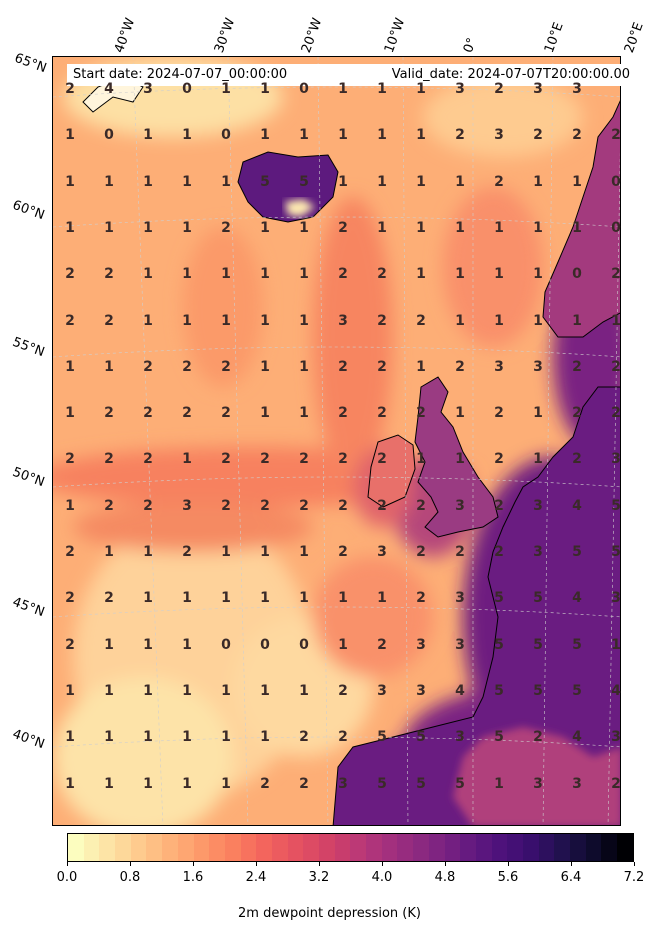 This screenshot has height=936, width=659. I want to click on lat-label-55n: 55°N, so click(28, 347).